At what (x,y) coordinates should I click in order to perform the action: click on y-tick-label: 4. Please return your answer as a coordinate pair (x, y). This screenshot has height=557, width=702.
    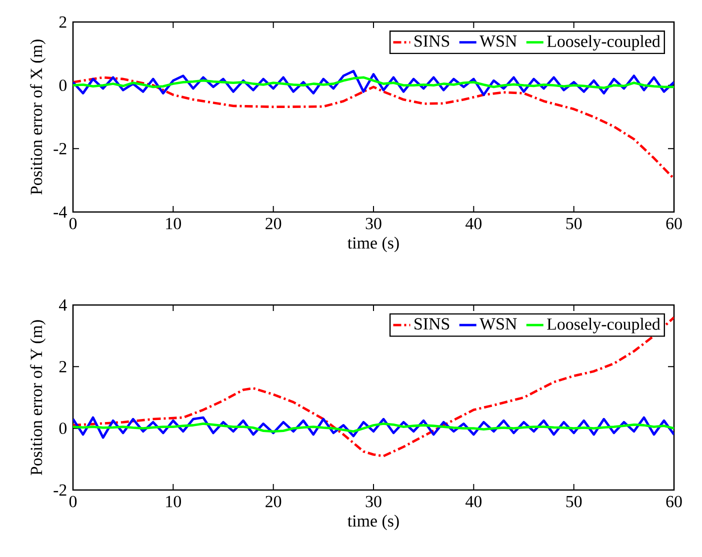
    Looking at the image, I should click on (63, 305).